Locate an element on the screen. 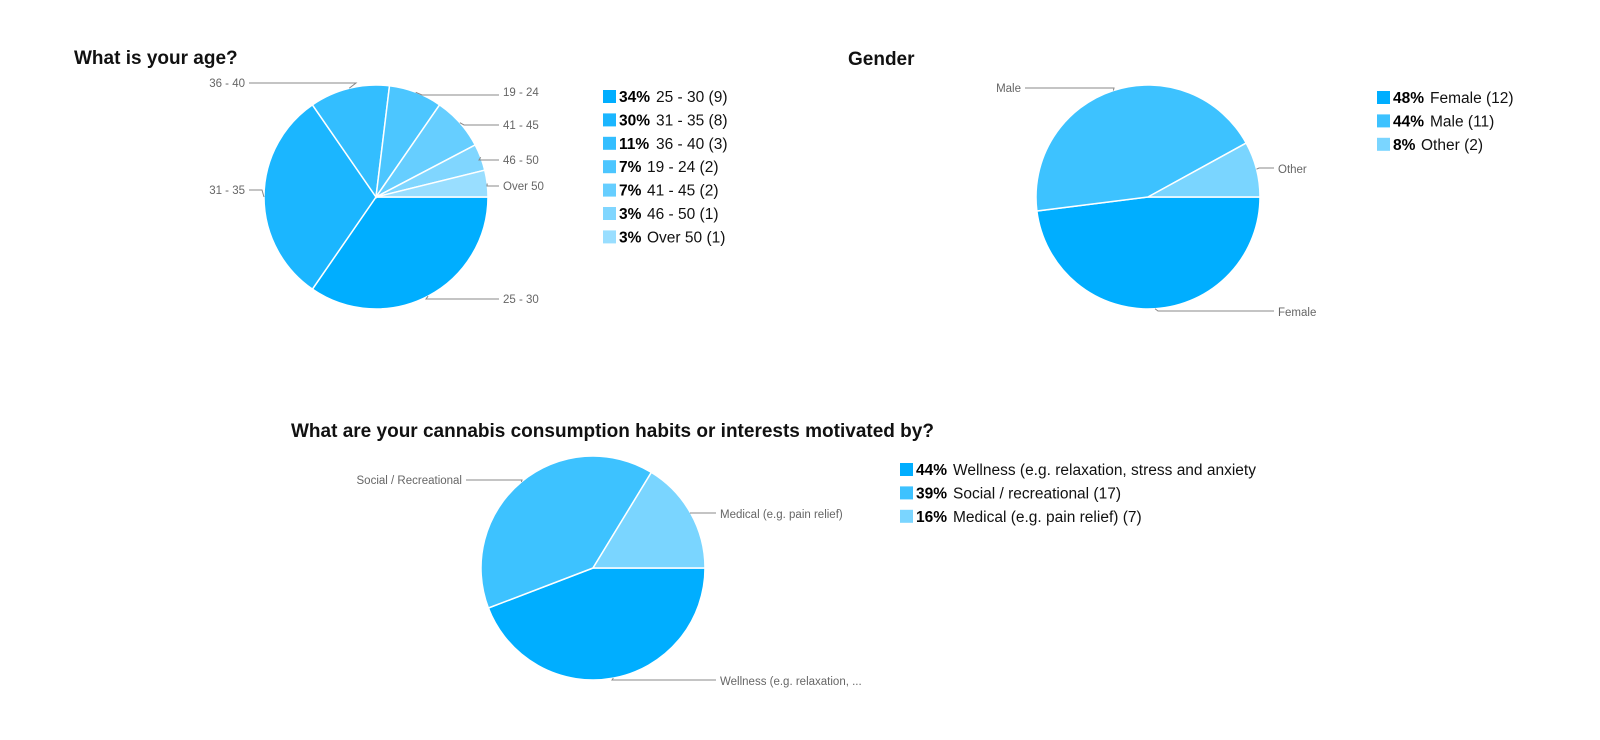 This screenshot has height=740, width=1600. callout-line-wellness is located at coordinates (663, 679).